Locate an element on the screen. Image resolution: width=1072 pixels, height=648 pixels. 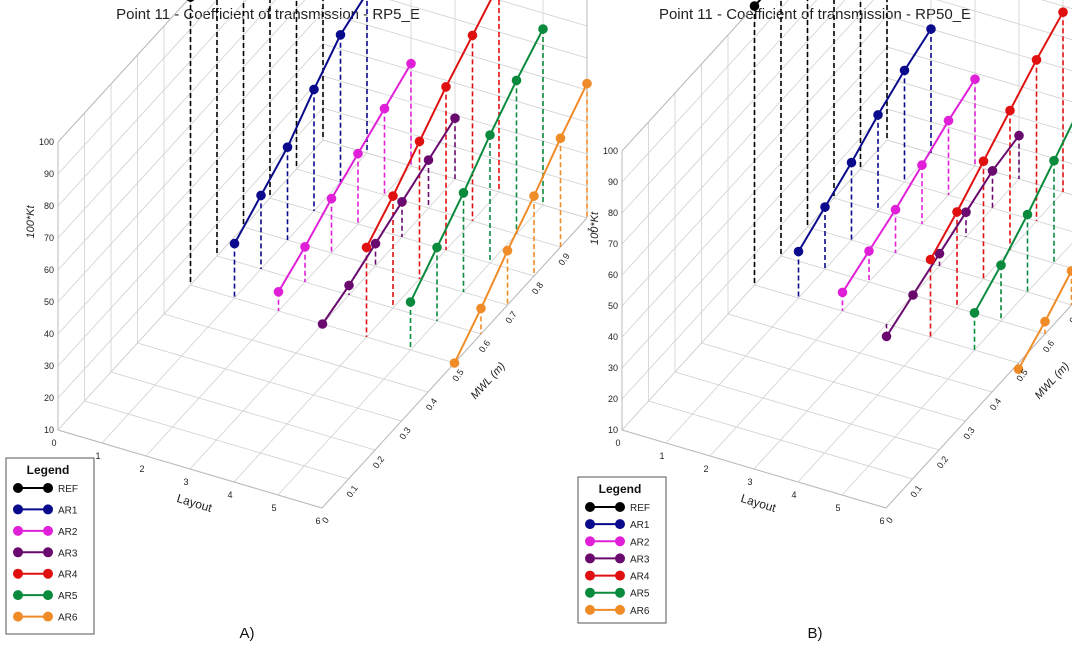
legend-item-ar1: AR1 is located at coordinates (68, 510).